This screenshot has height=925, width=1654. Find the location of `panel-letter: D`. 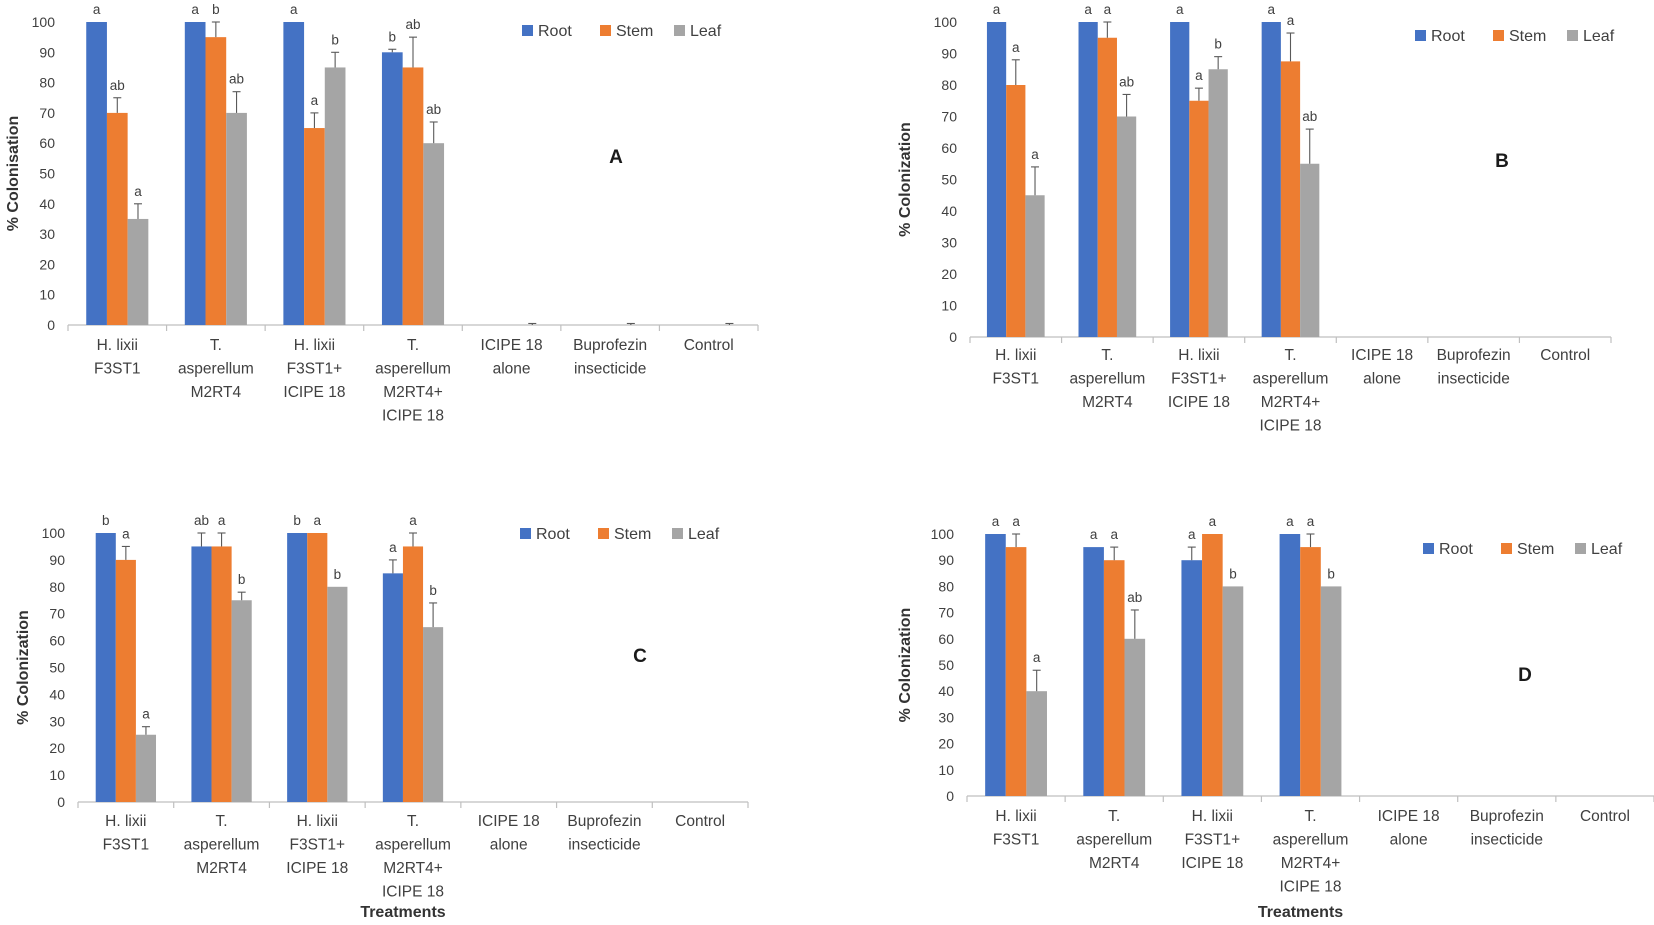

panel-letter: D is located at coordinates (1525, 675).